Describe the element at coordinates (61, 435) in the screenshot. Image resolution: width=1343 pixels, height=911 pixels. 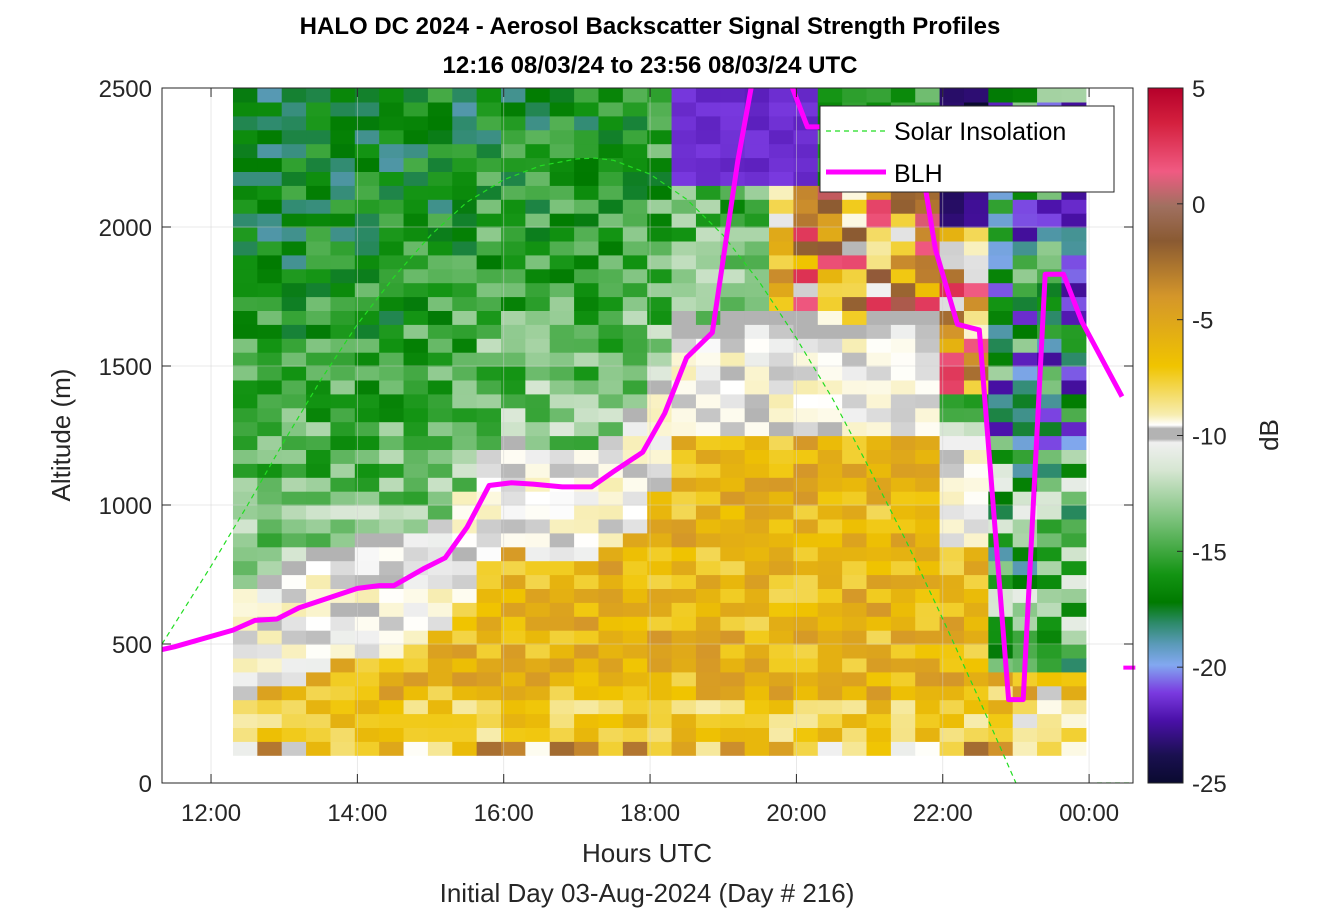
I see `y-axis-label: Altitude (m)` at that location.